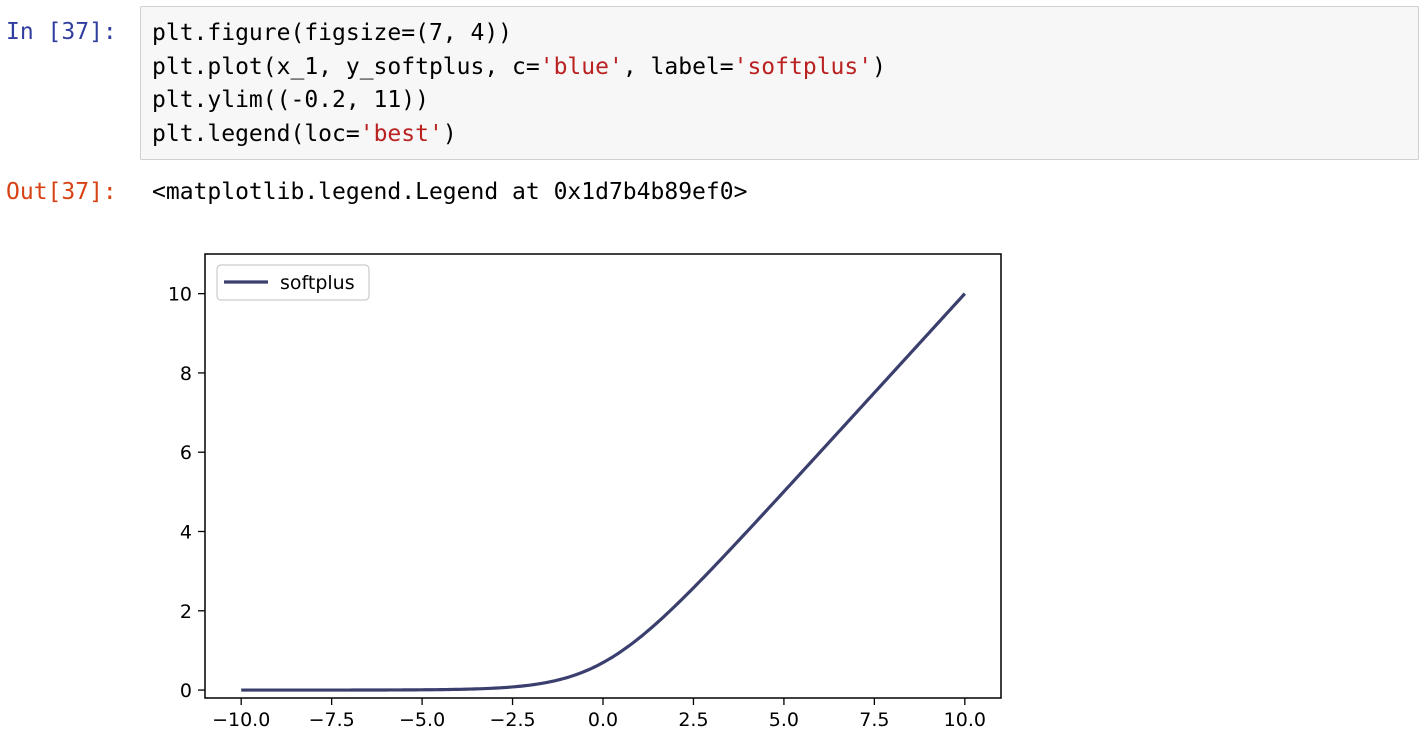  What do you see at coordinates (186, 533) in the screenshot?
I see `y-tick-label: 4` at bounding box center [186, 533].